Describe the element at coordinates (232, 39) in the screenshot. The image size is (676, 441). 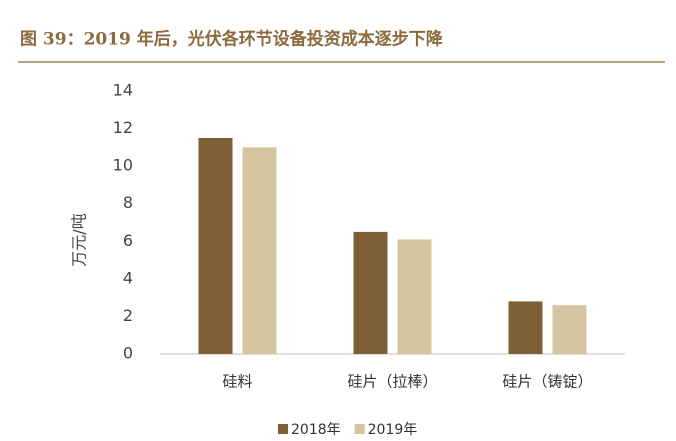
I see `chart-title: 图 39：2019 年后，光伏各环节设备投资成本逐步下降` at that location.